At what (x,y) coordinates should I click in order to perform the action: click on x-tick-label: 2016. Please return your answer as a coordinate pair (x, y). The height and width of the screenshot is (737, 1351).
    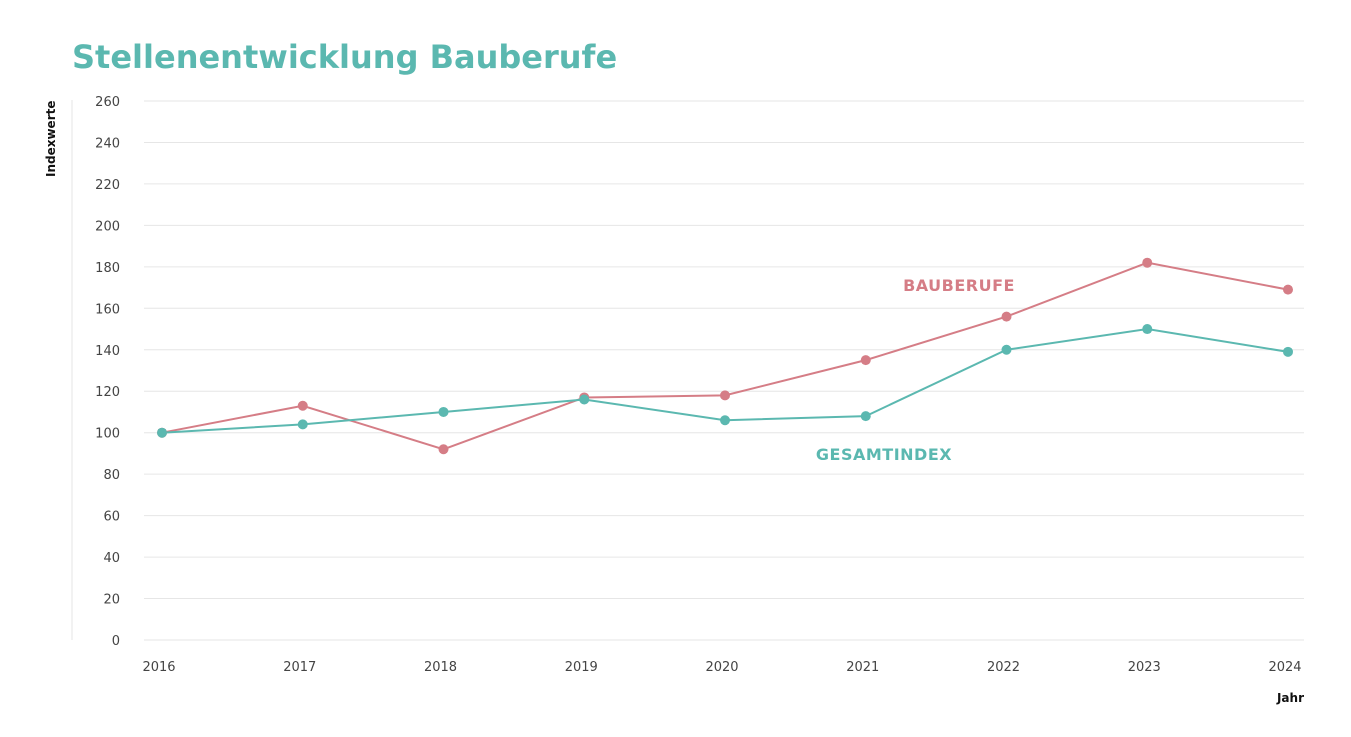
    Looking at the image, I should click on (158, 667).